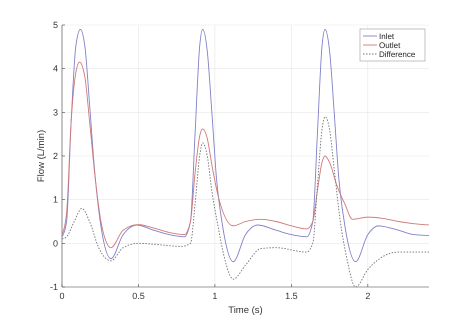 Image resolution: width=474 pixels, height=323 pixels. Describe the element at coordinates (387, 36) in the screenshot. I see `legend-label: Inlet` at that location.